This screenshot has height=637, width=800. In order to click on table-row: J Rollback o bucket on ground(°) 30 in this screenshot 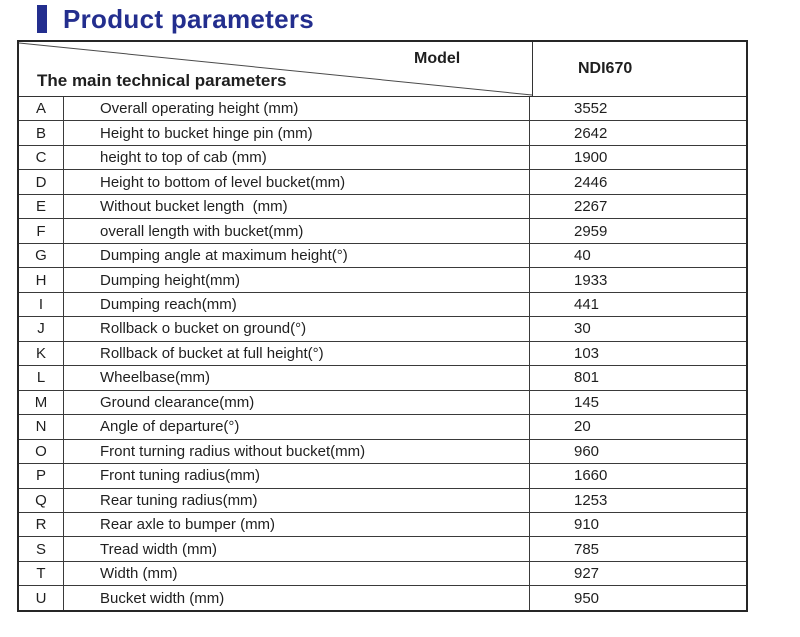, I will do `click(382, 329)`.